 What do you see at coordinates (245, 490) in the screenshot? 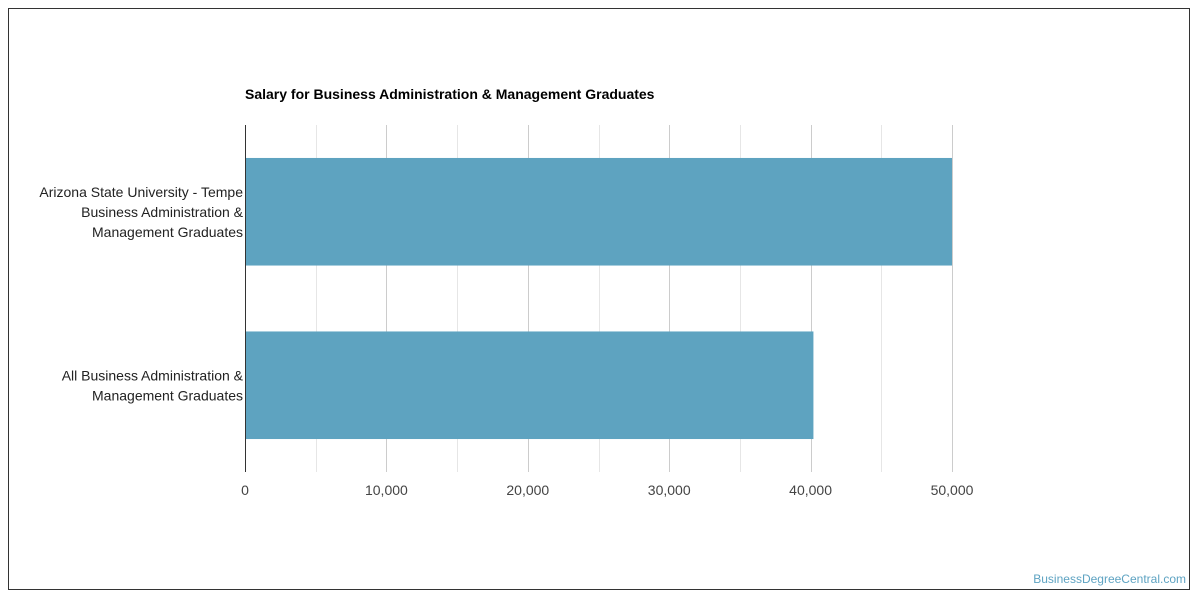
I see `x-tick-label: 0` at bounding box center [245, 490].